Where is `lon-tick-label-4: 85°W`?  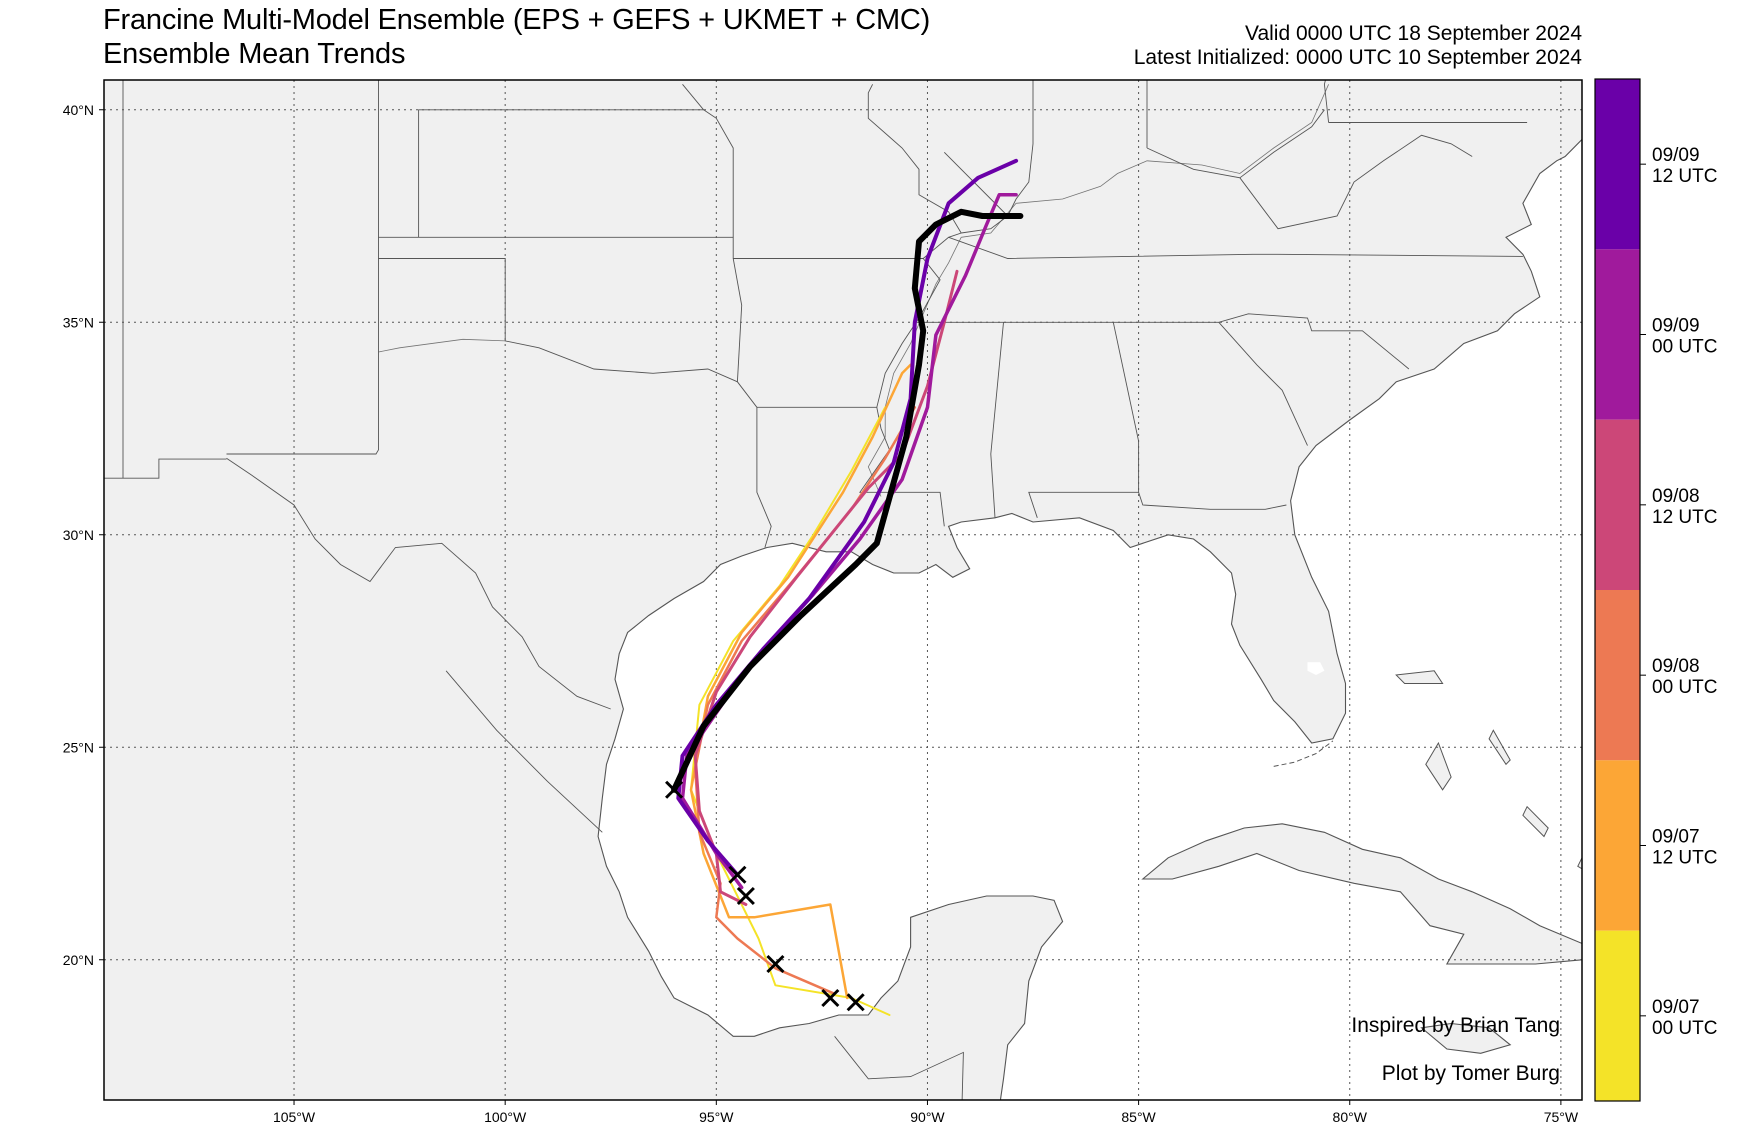 lon-tick-label-4: 85°W is located at coordinates (1138, 1117).